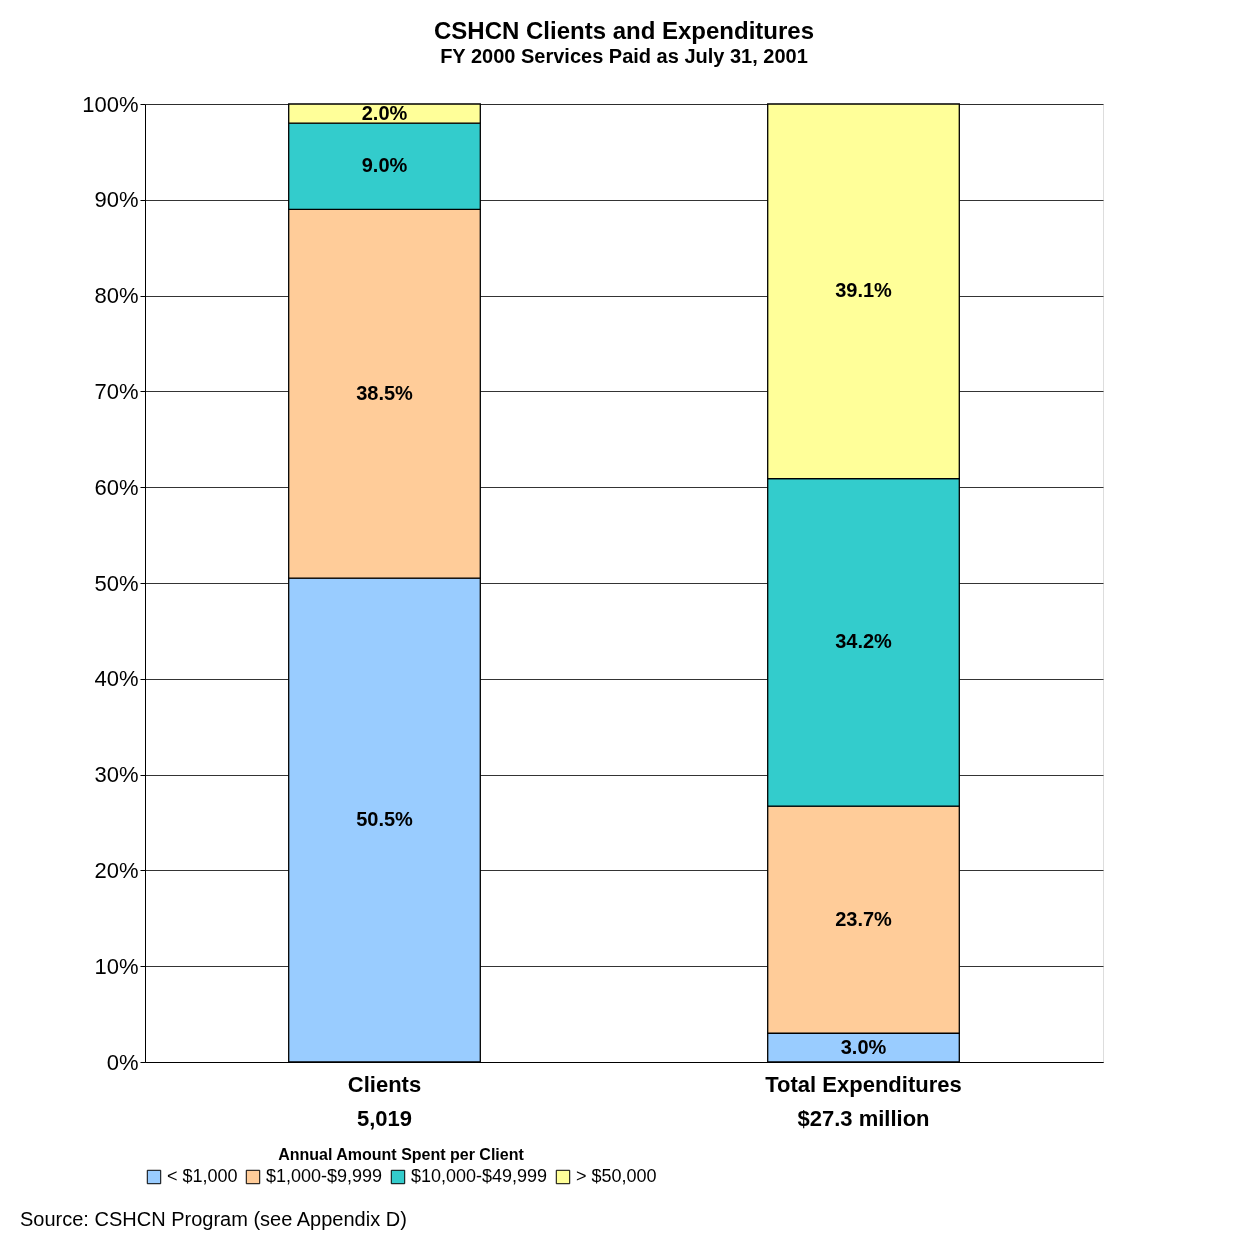 The height and width of the screenshot is (1249, 1259). What do you see at coordinates (384, 1101) in the screenshot?
I see `x-tick-label: Clients 5,019` at bounding box center [384, 1101].